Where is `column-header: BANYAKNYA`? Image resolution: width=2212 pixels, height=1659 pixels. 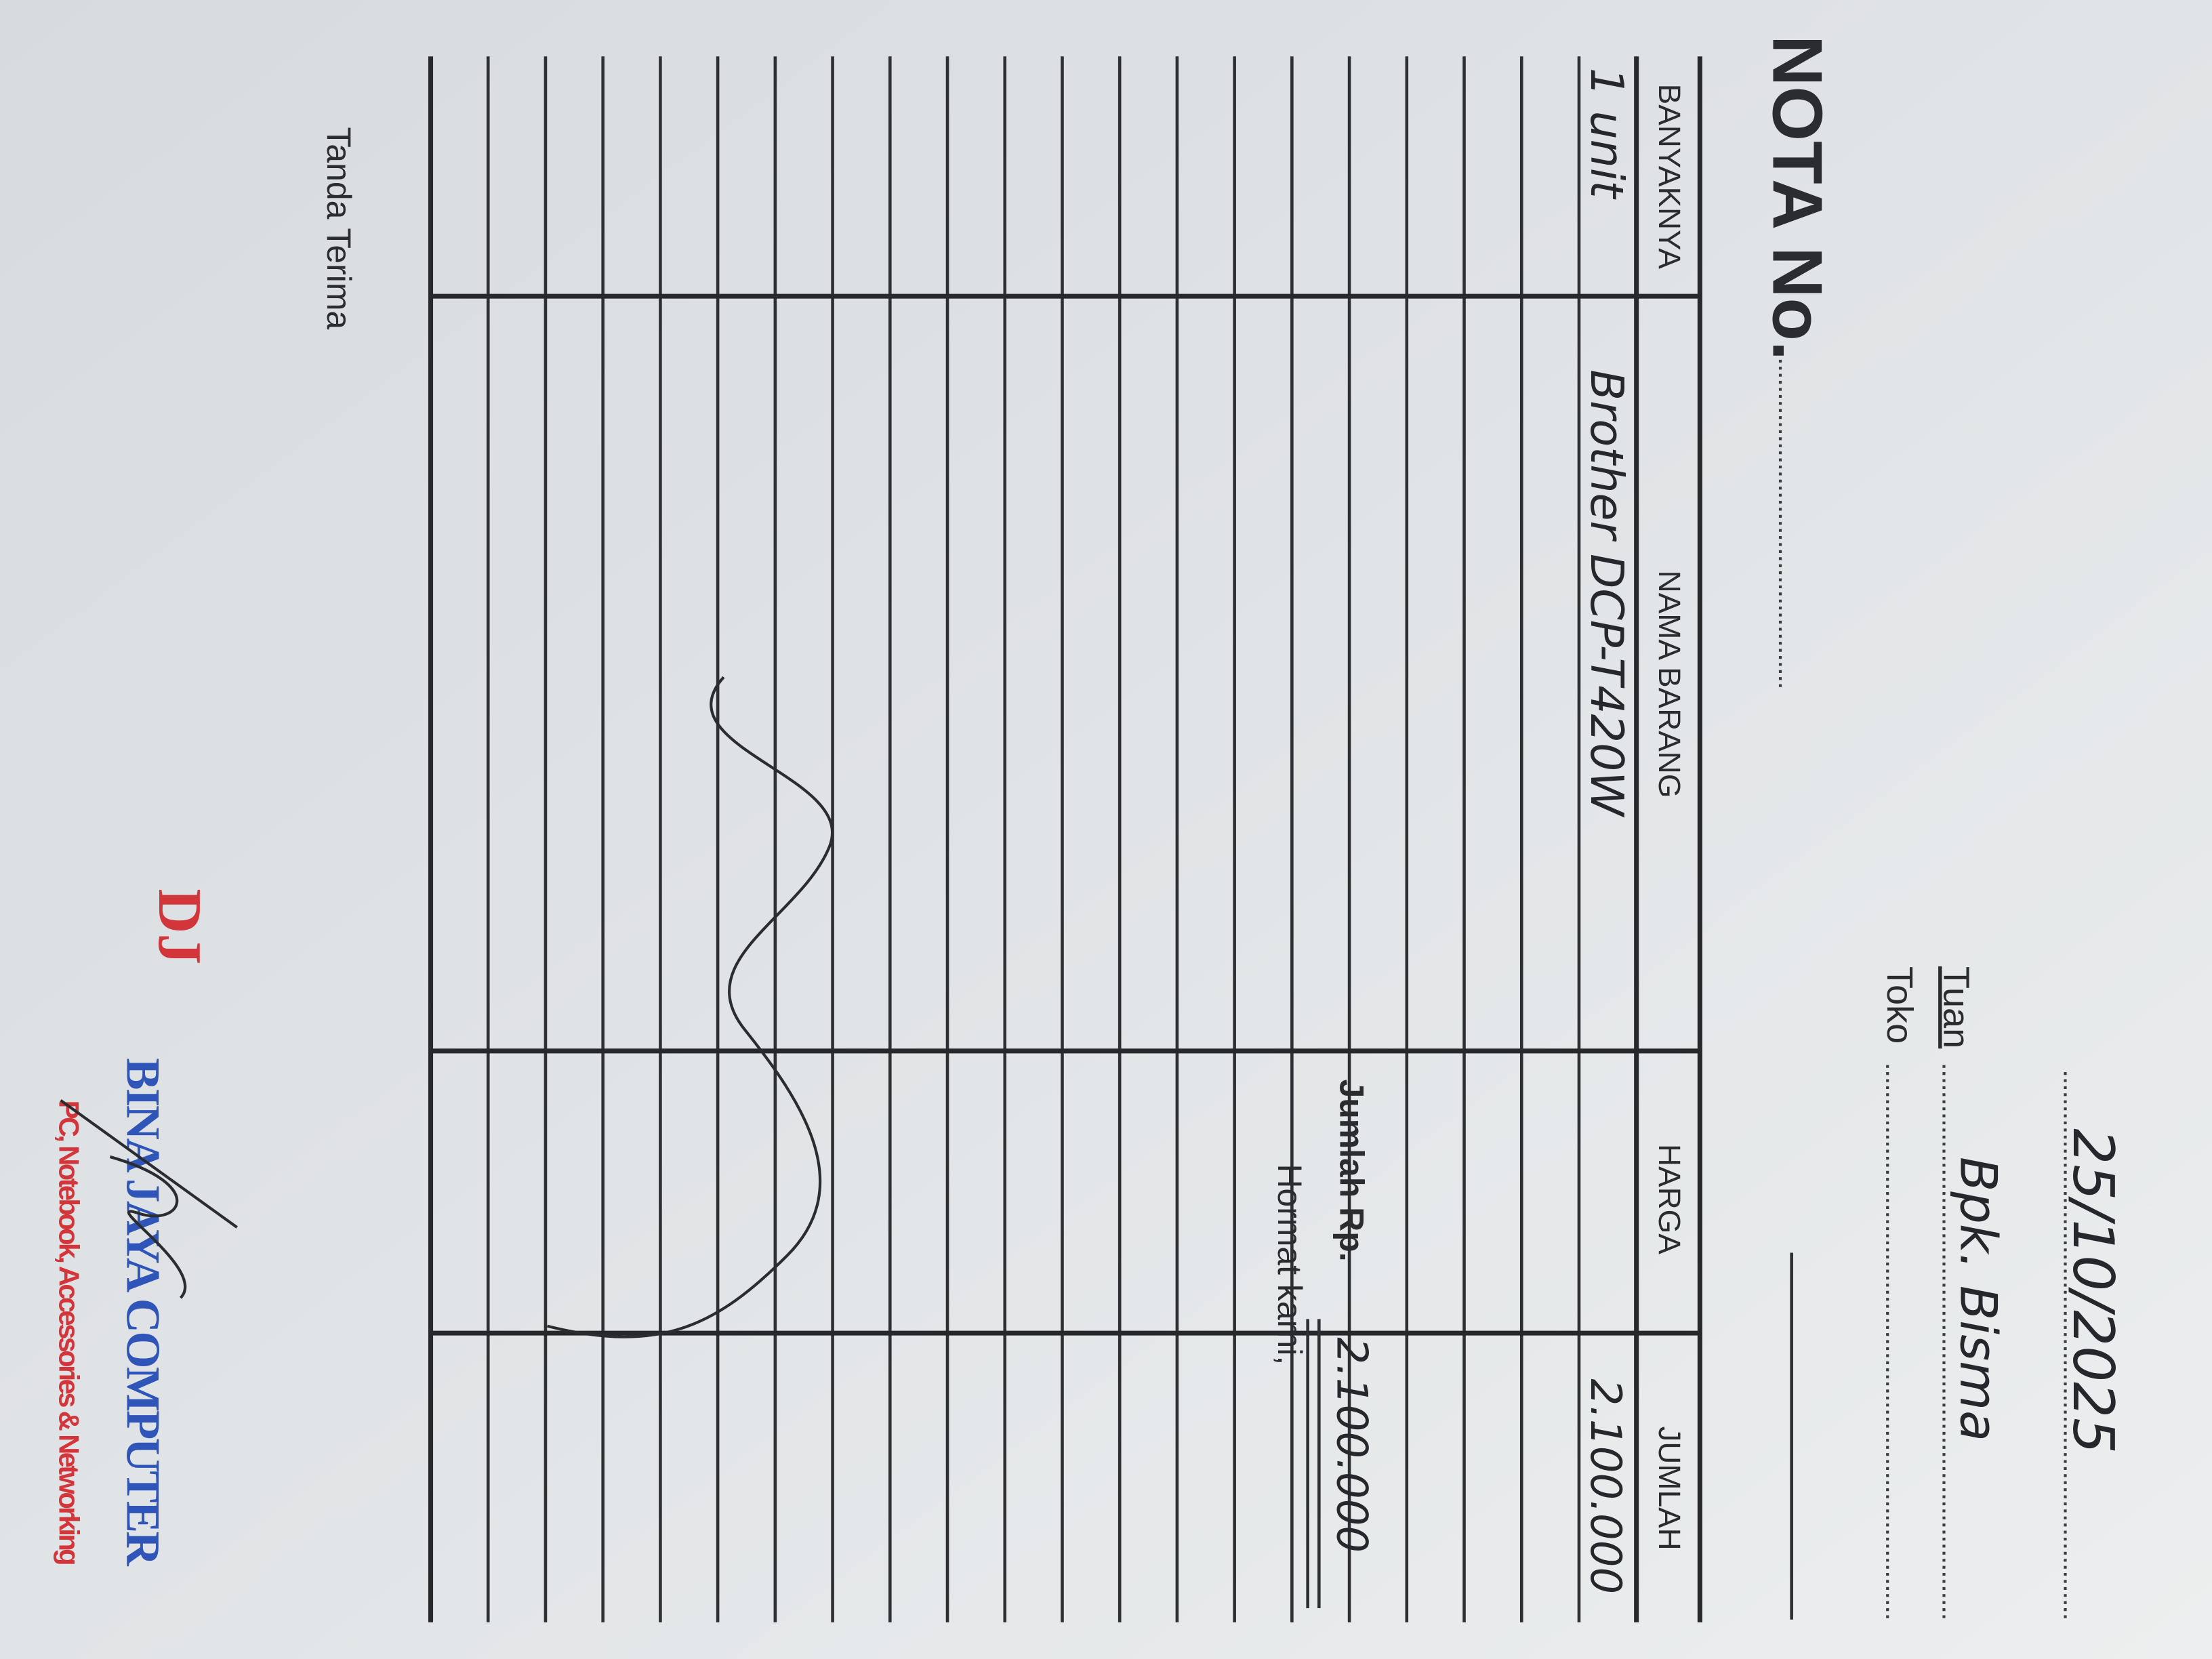 column-header: BANYAKNYA is located at coordinates (1669, 177).